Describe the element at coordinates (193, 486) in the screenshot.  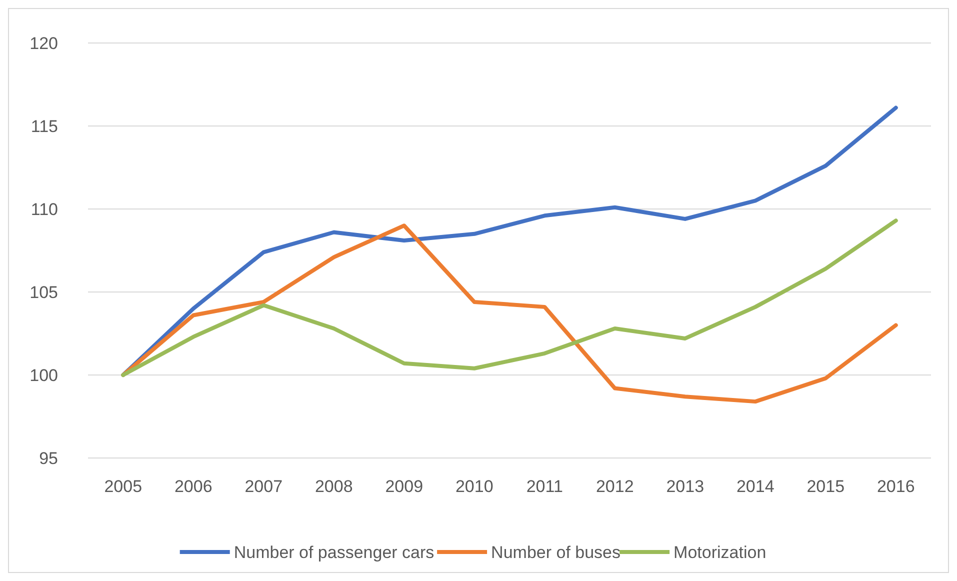
I see `x-tick-label: 2006` at that location.